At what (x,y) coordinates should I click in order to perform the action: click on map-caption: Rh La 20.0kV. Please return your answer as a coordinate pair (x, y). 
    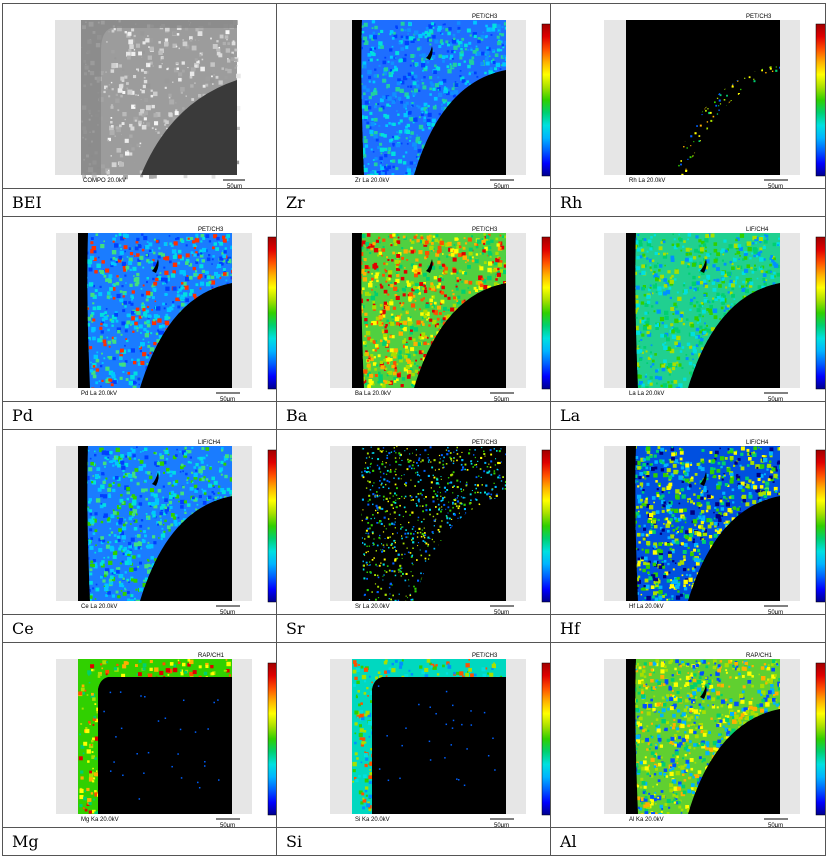
    Looking at the image, I should click on (647, 181).